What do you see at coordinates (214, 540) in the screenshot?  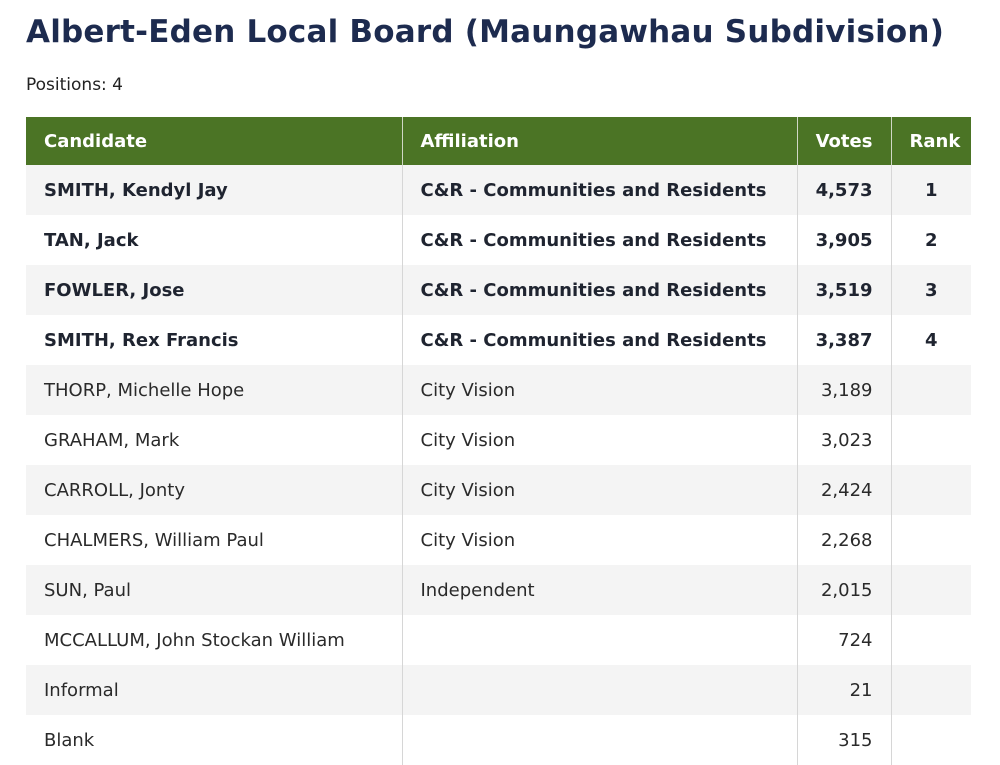 I see `candidate-name: CHALMERS, William Paul` at bounding box center [214, 540].